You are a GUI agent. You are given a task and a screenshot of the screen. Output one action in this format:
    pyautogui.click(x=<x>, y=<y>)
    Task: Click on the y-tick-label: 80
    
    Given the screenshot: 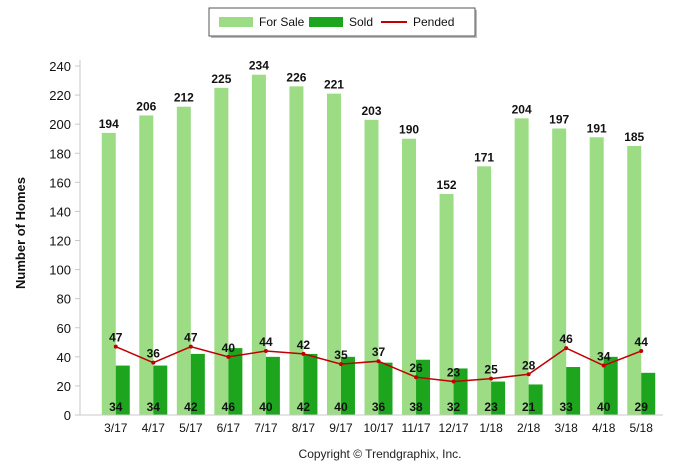 What is the action you would take?
    pyautogui.click(x=64, y=299)
    